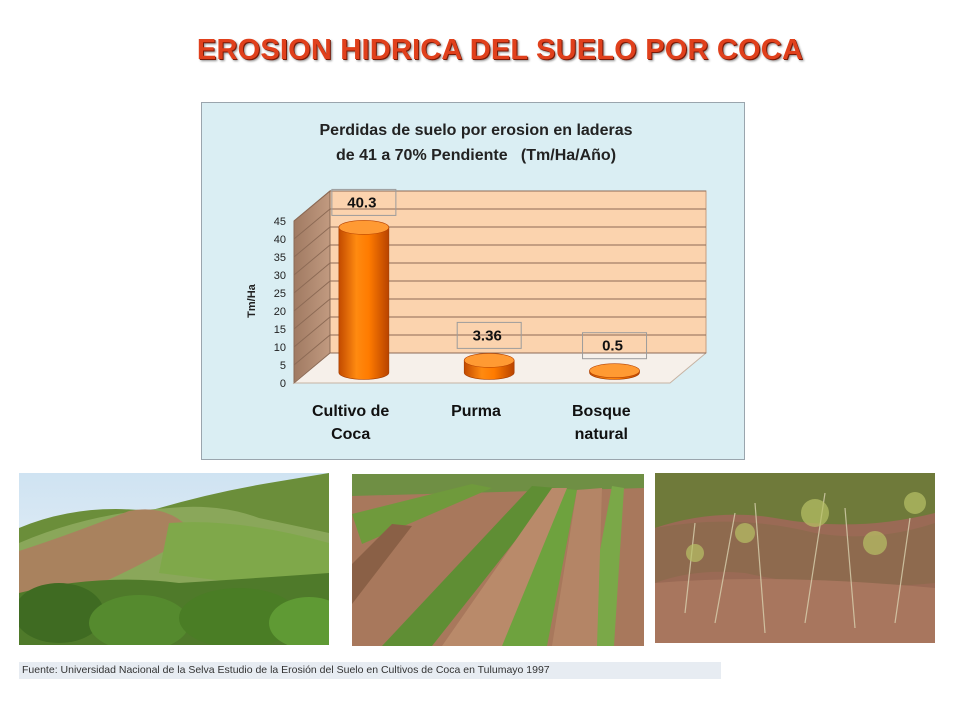 Image resolution: width=960 pixels, height=720 pixels. Describe the element at coordinates (795, 558) in the screenshot. I see `photo-bosque-natural` at that location.